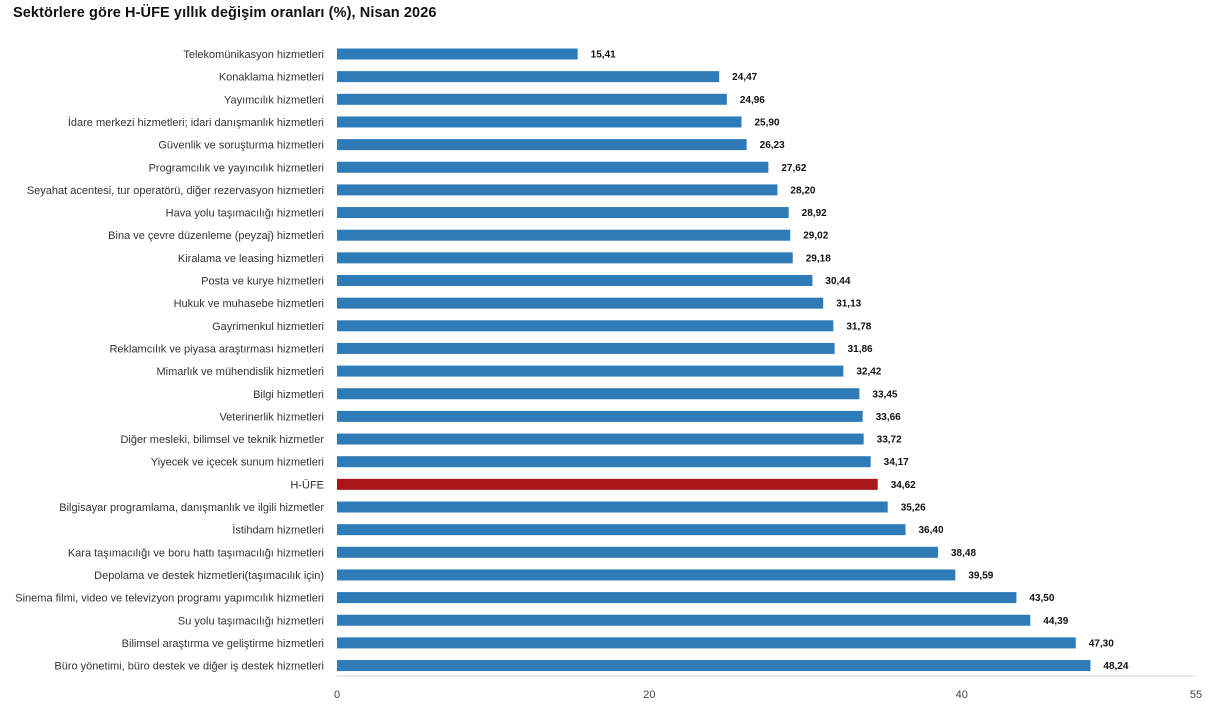 This screenshot has width=1226, height=714. Describe the element at coordinates (1055, 621) in the screenshot. I see `value-label: 44,39` at that location.